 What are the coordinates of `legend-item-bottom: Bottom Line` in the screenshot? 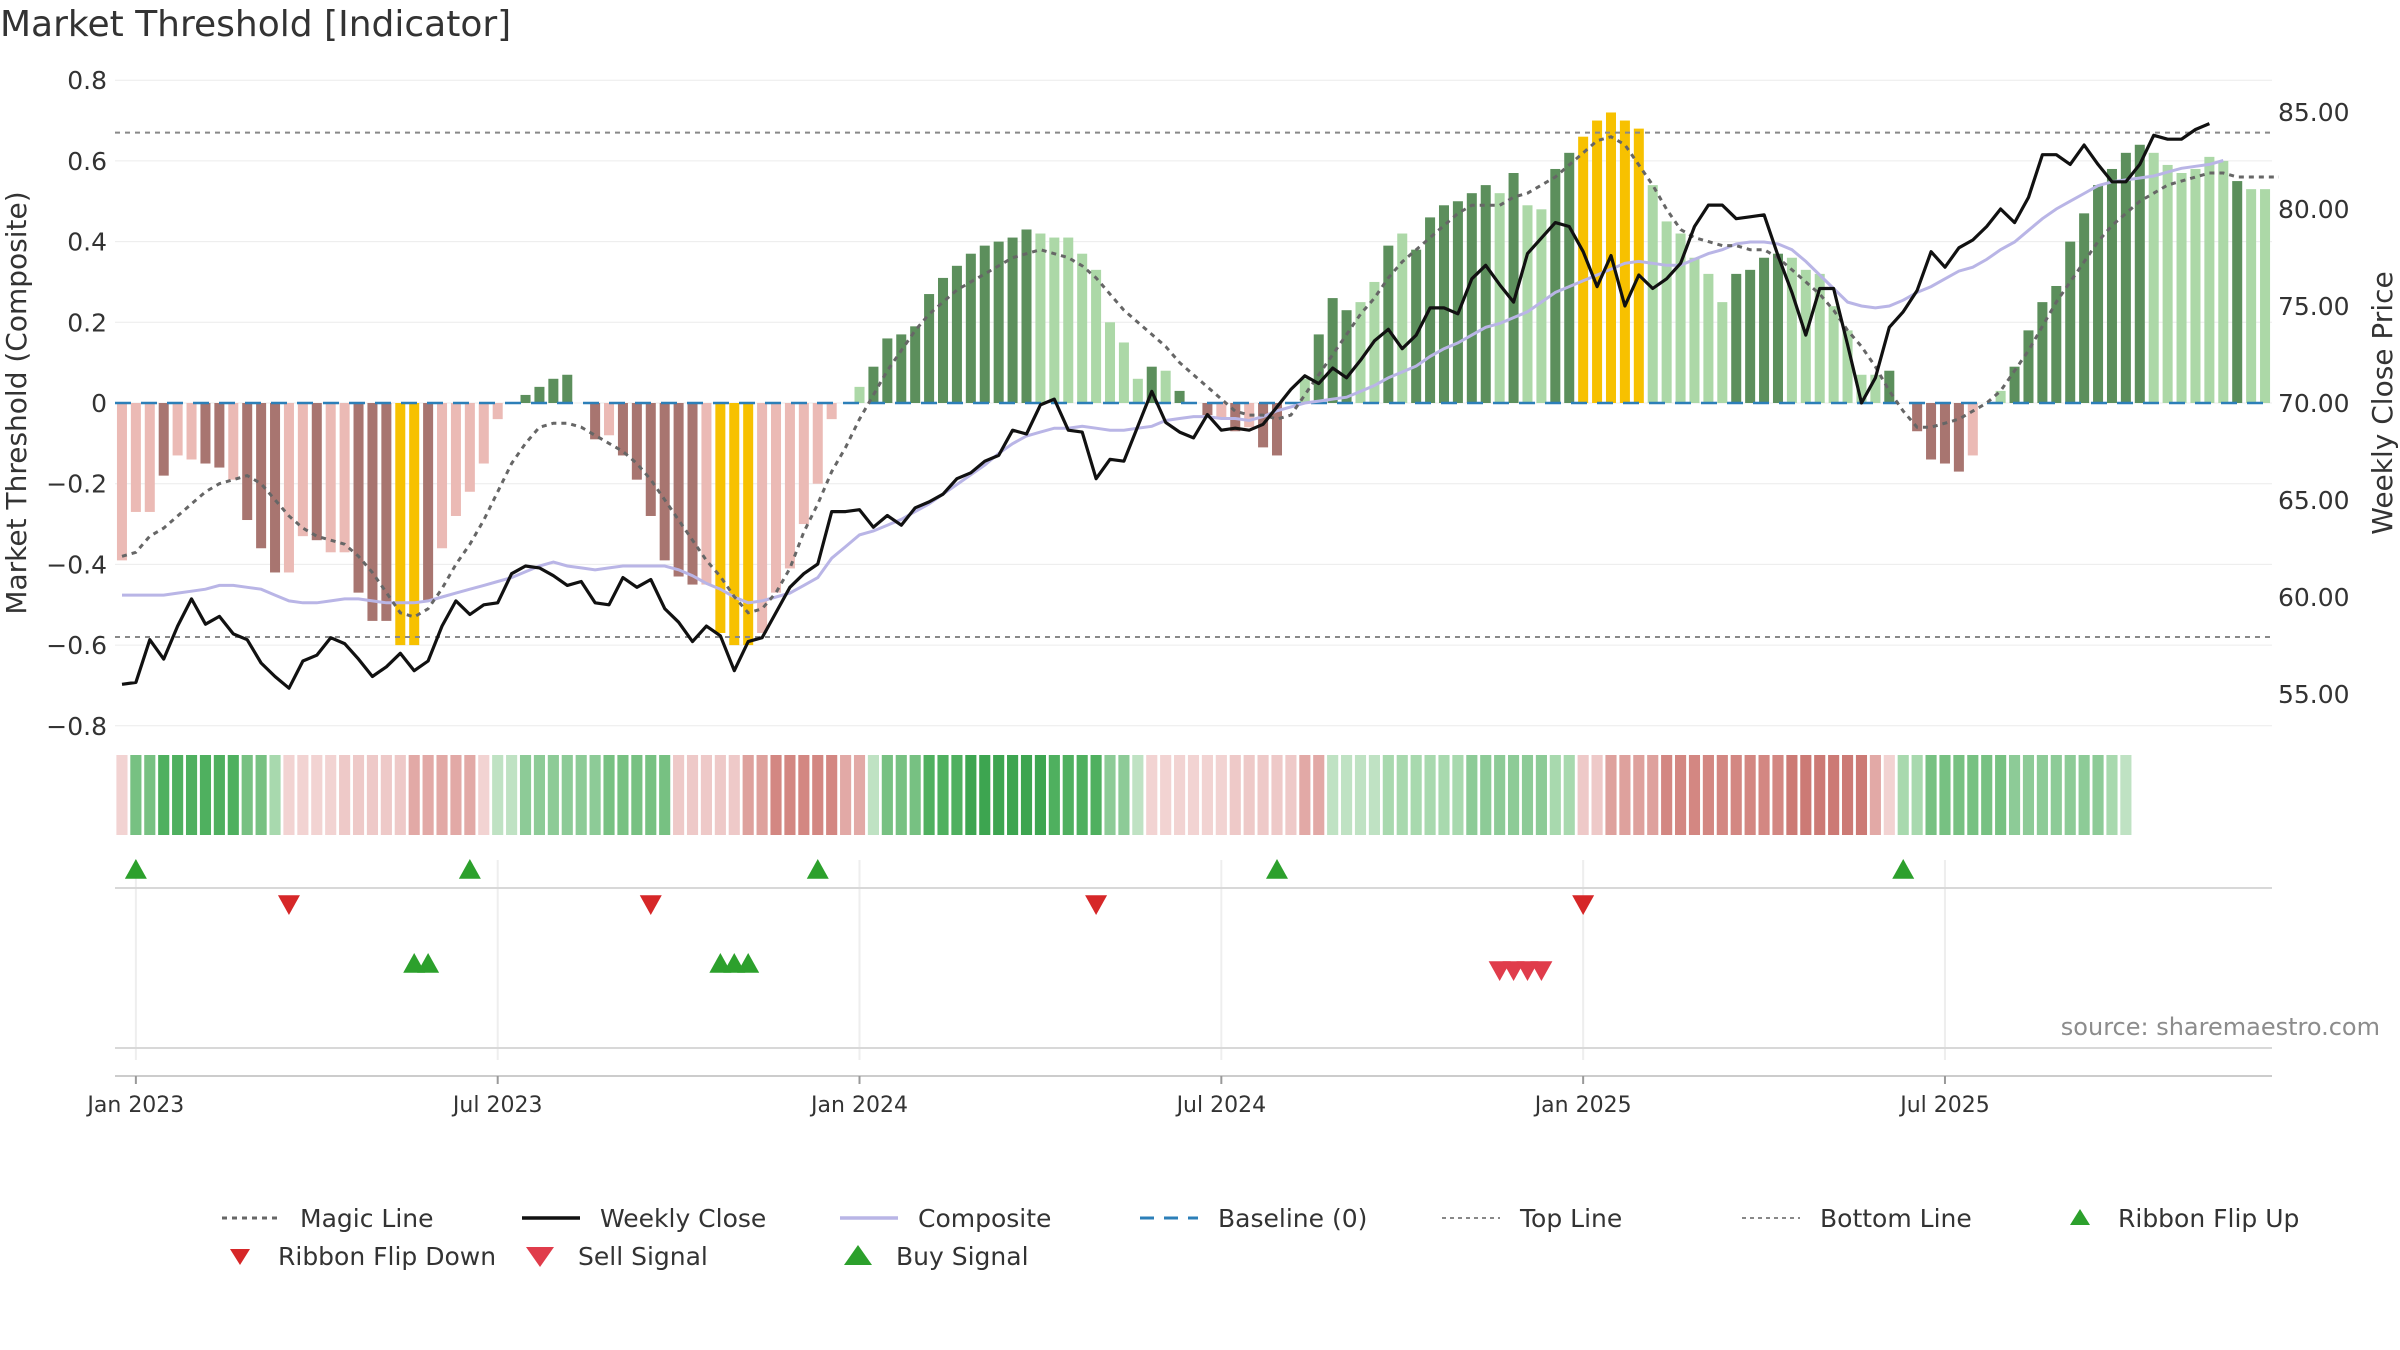 It's located at (1856, 1218).